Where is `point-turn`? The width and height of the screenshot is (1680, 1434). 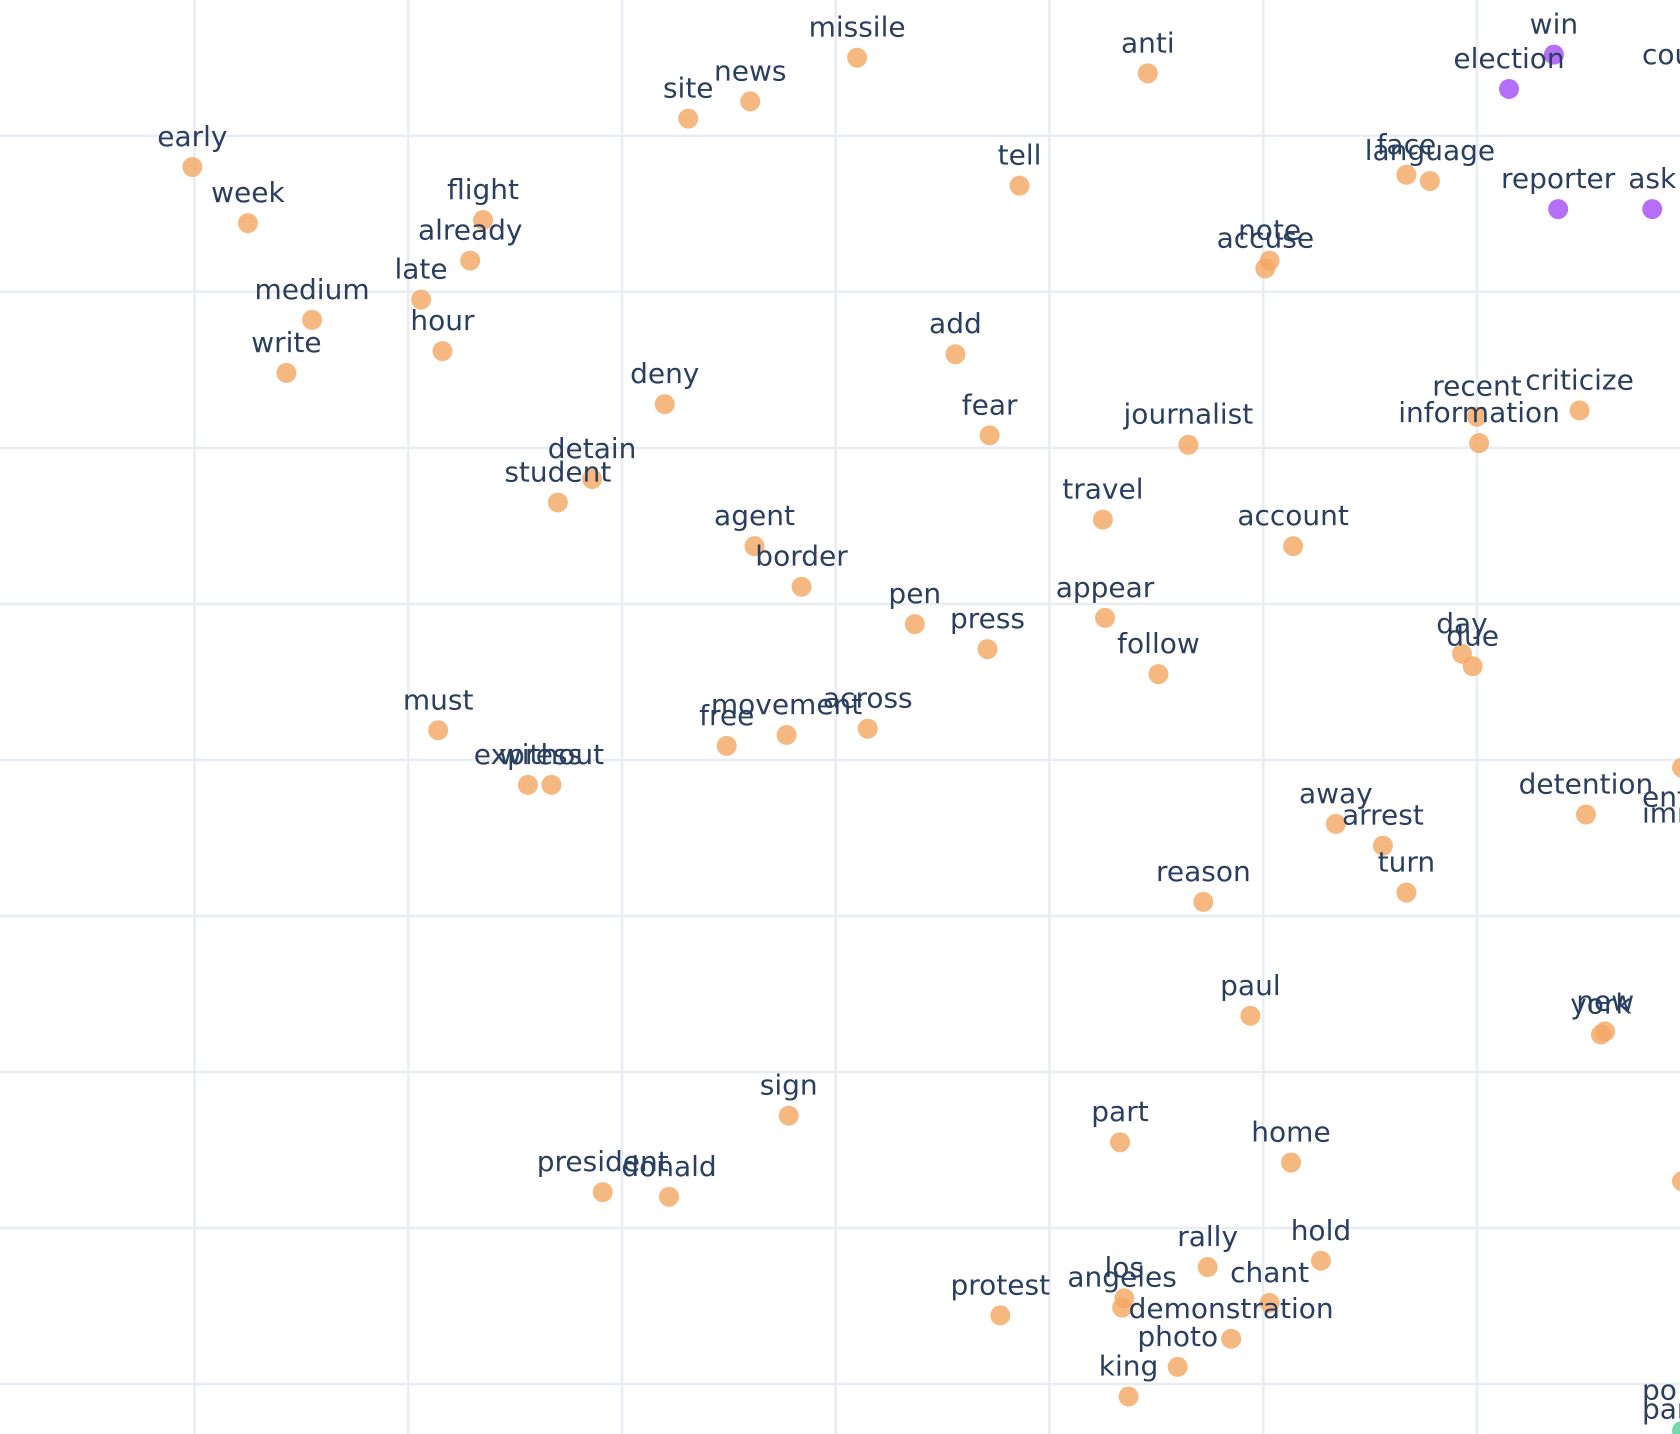 point-turn is located at coordinates (1406, 892).